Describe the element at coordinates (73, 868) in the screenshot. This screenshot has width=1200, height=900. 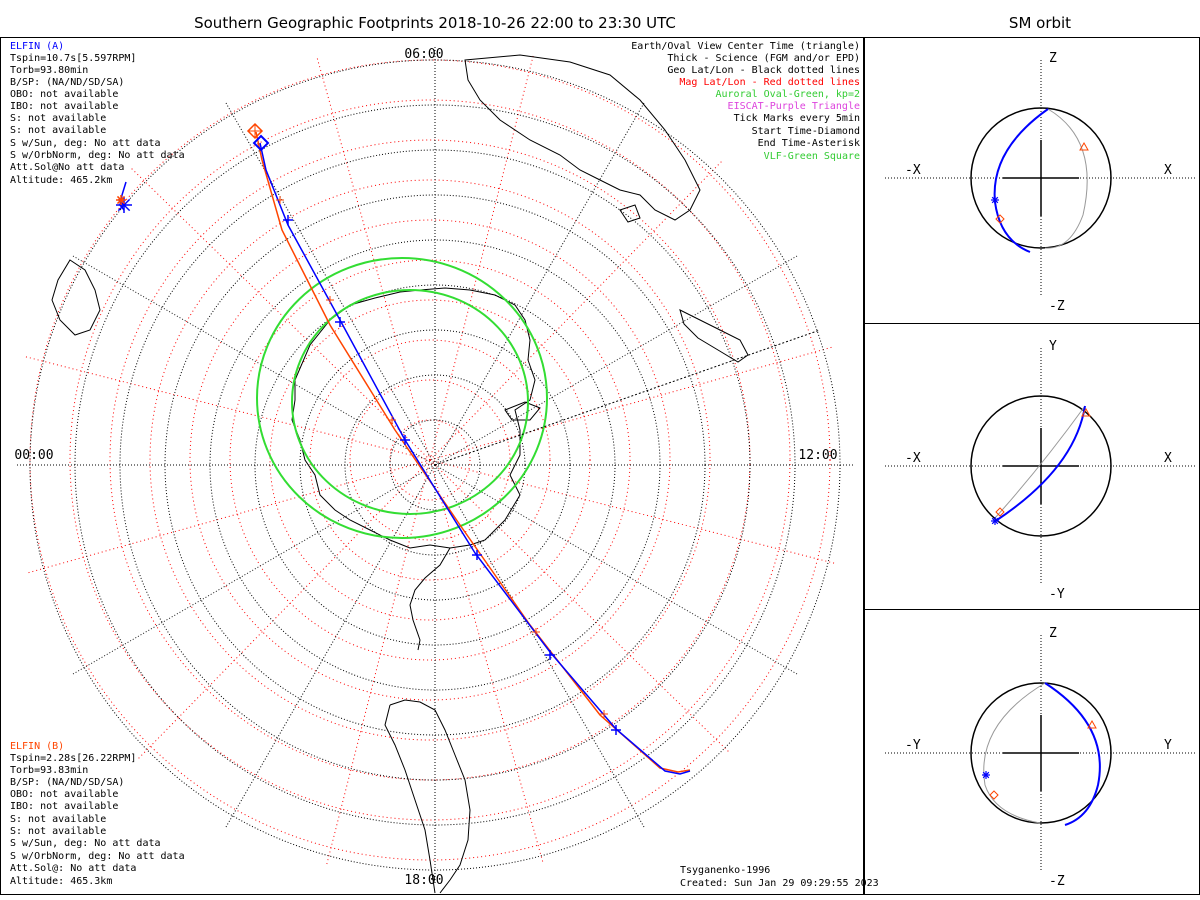
I see `elfin-b-line: Att.Sol@: No att data` at that location.